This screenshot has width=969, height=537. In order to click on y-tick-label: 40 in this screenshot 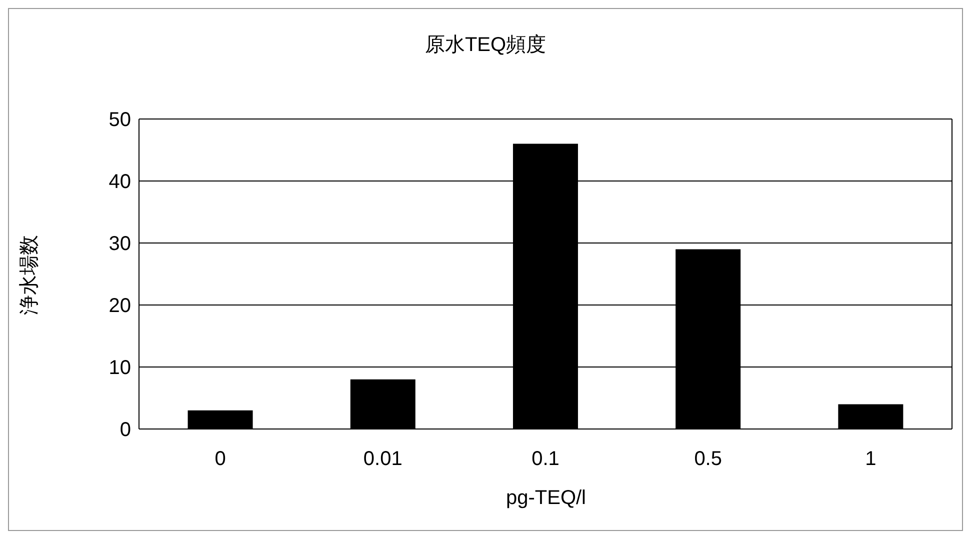, I will do `click(119, 182)`.